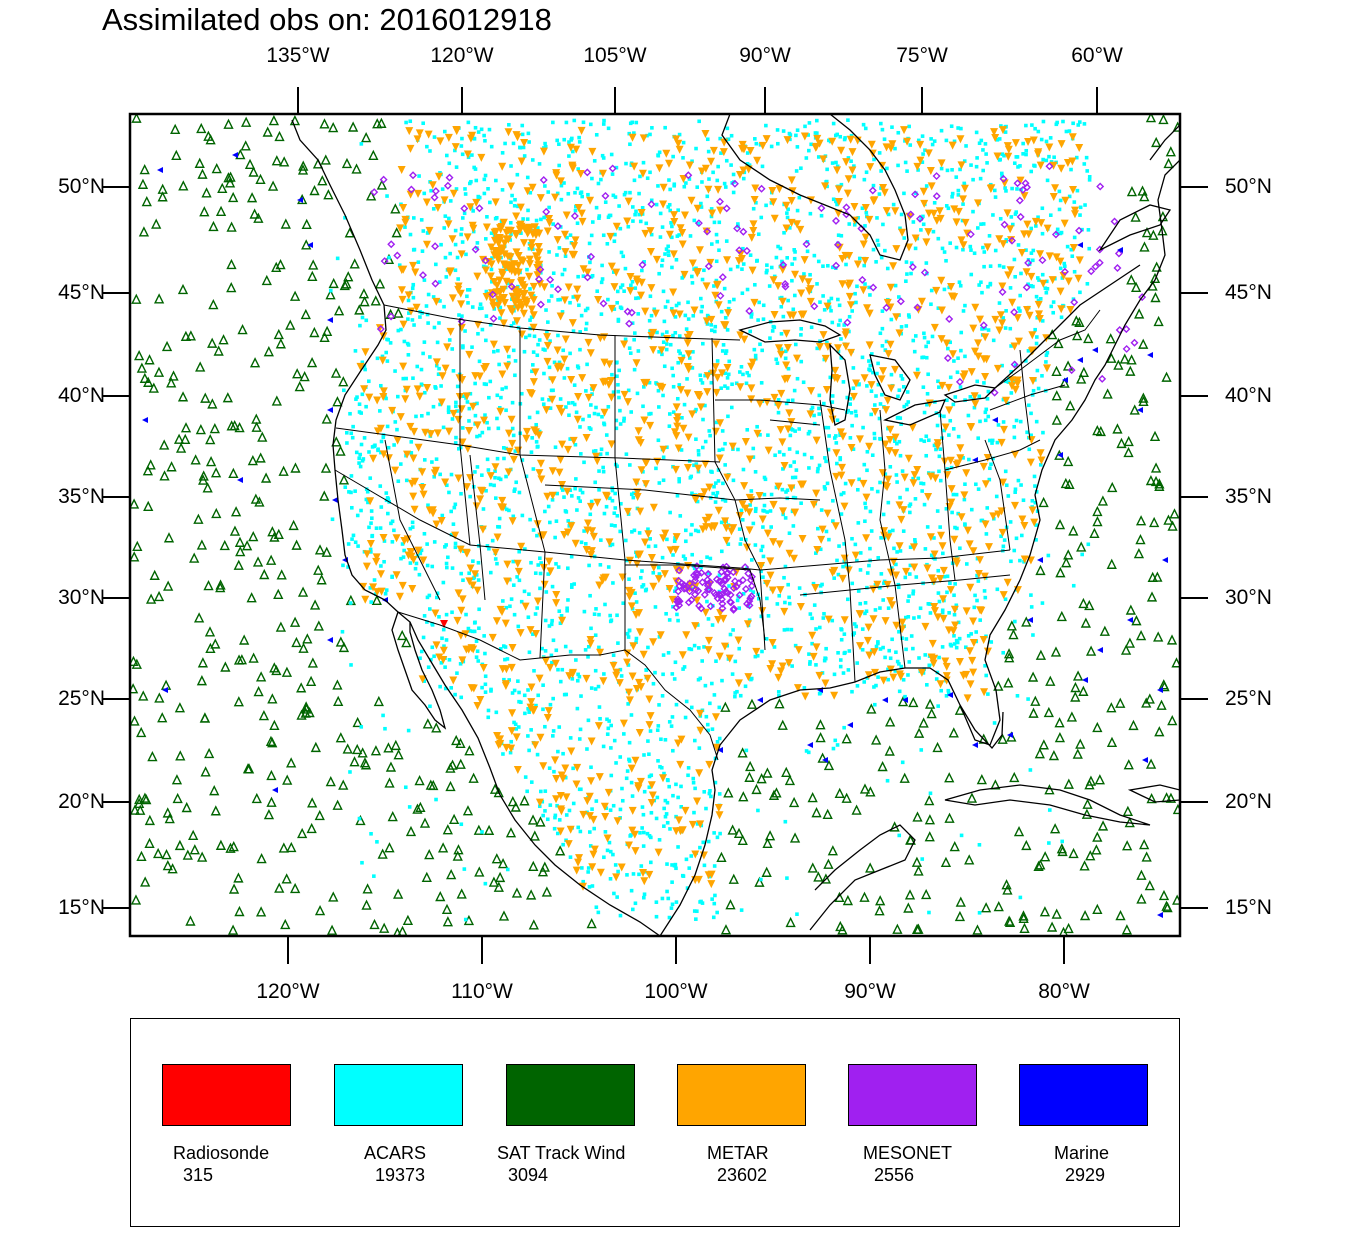 This screenshot has height=1250, width=1350. I want to click on map-title: Assimilated obs on: 2016012918, so click(327, 19).